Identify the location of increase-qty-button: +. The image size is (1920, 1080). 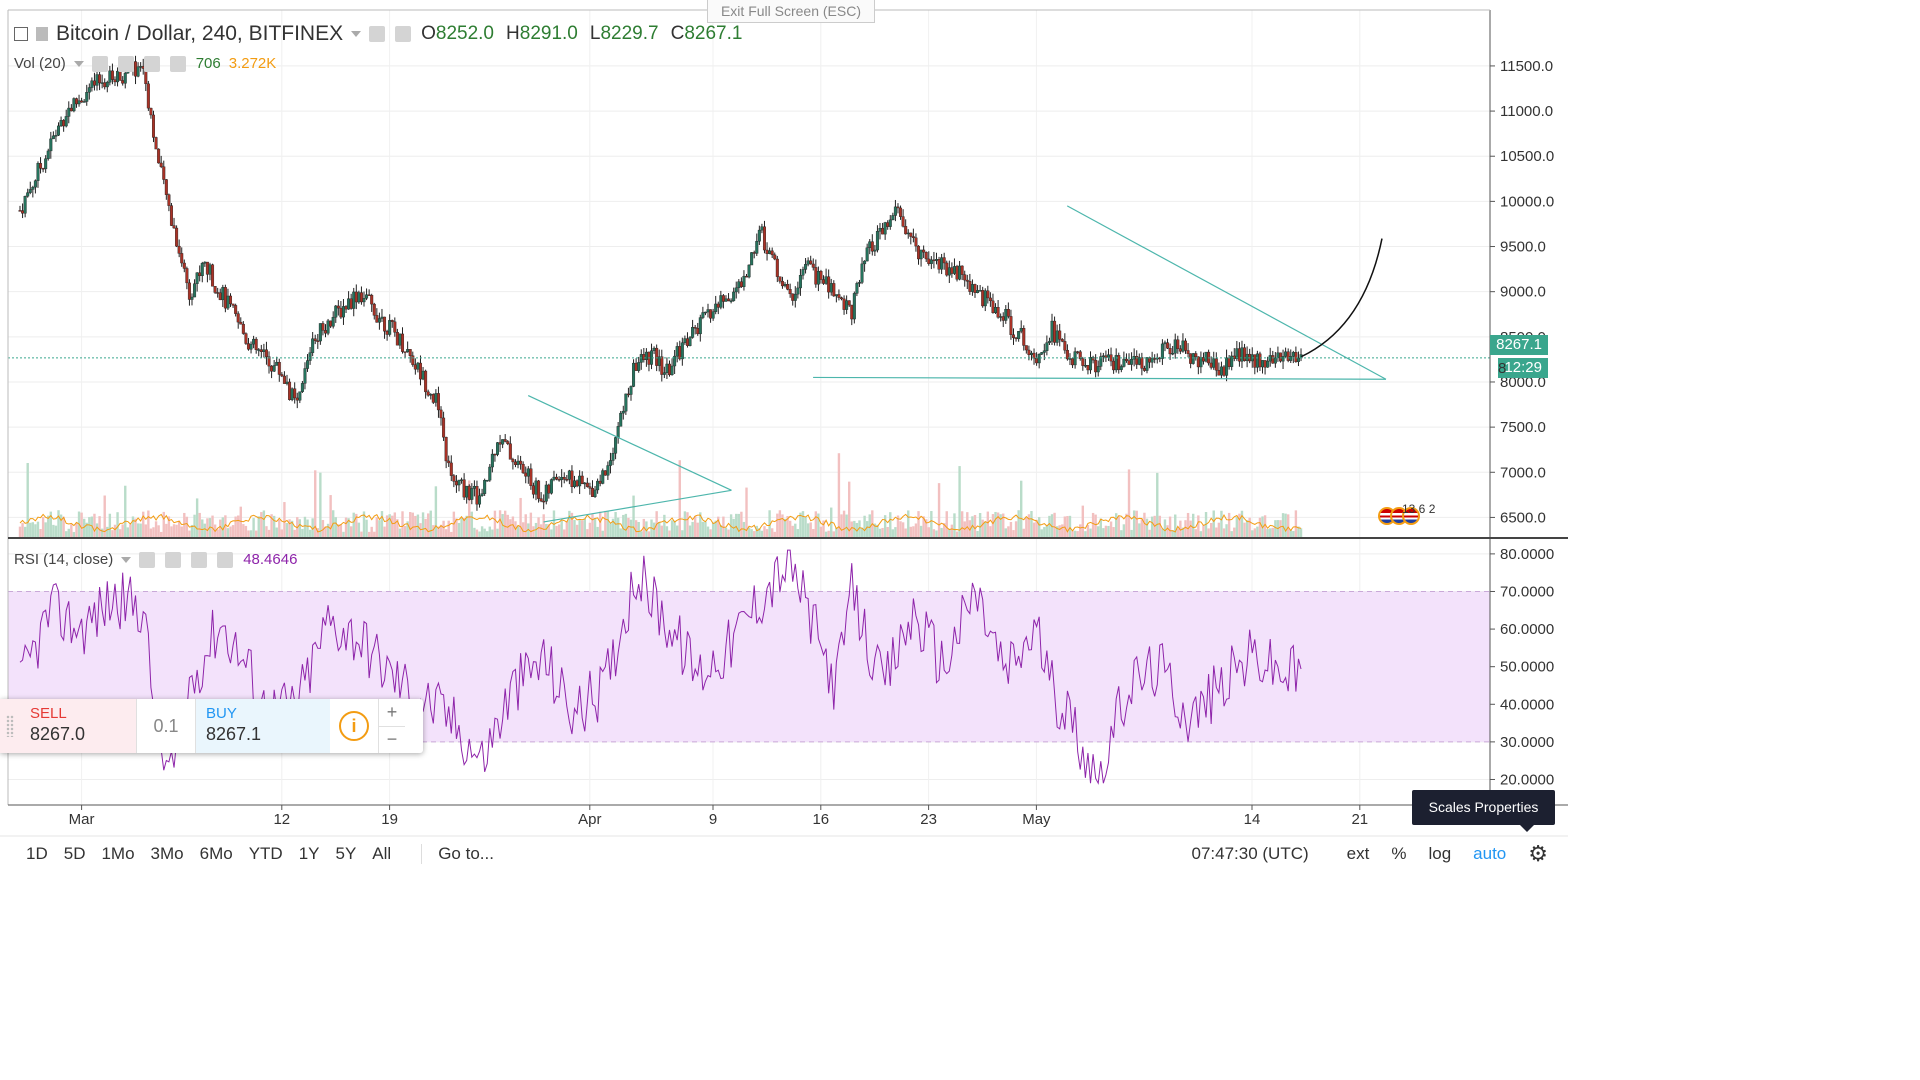
(392, 713).